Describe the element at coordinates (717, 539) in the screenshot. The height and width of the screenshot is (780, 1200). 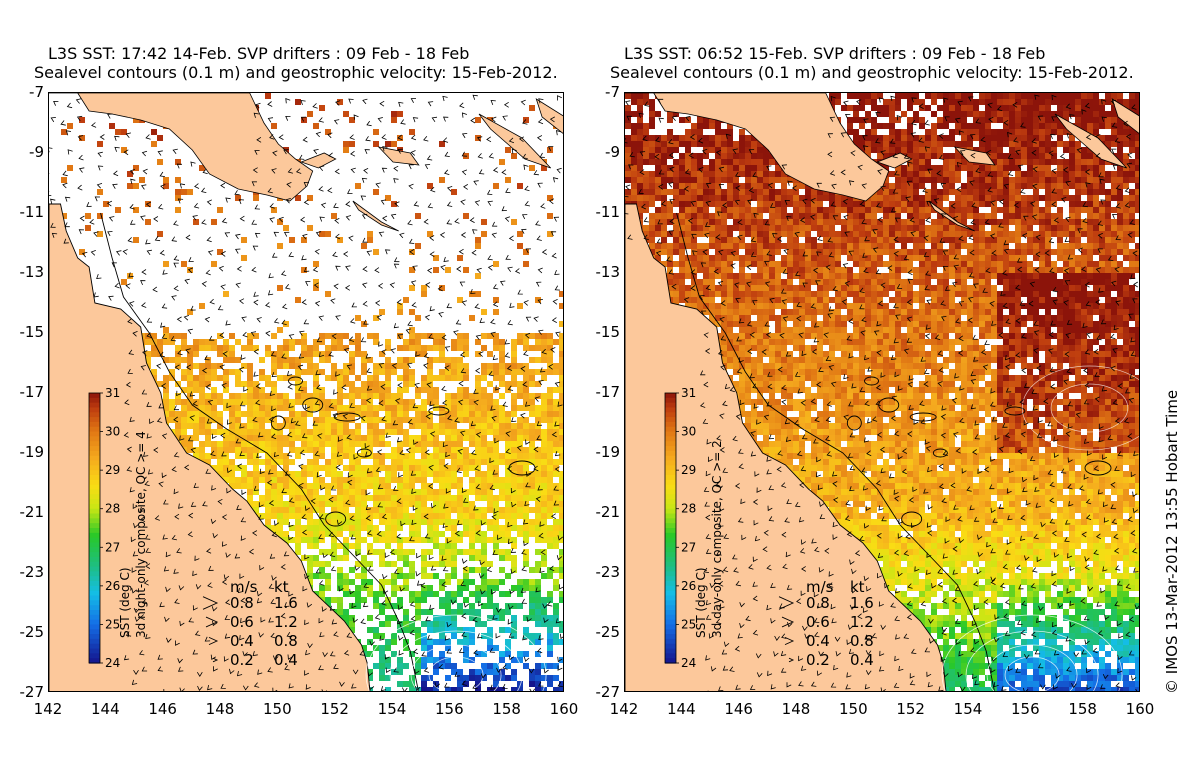
I see `colorbar-subtitle-right-text: 3d day-only composite, QC >= 2` at that location.